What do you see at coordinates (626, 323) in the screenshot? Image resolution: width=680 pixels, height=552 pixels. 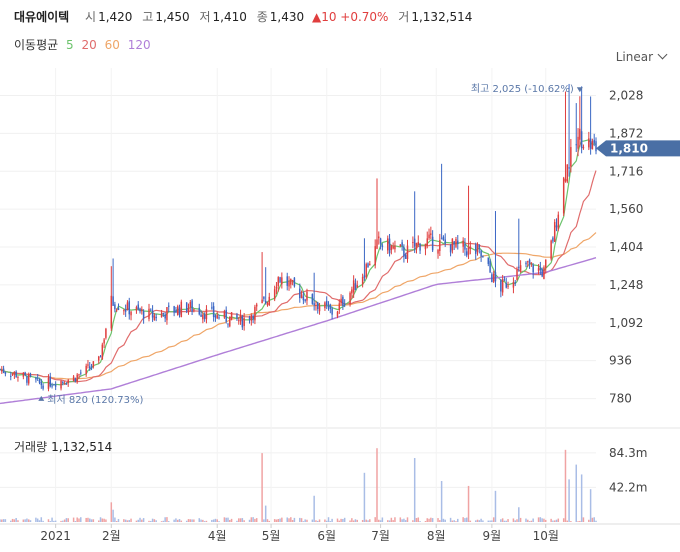 I see `y-tick-label: 1,092` at bounding box center [626, 323].